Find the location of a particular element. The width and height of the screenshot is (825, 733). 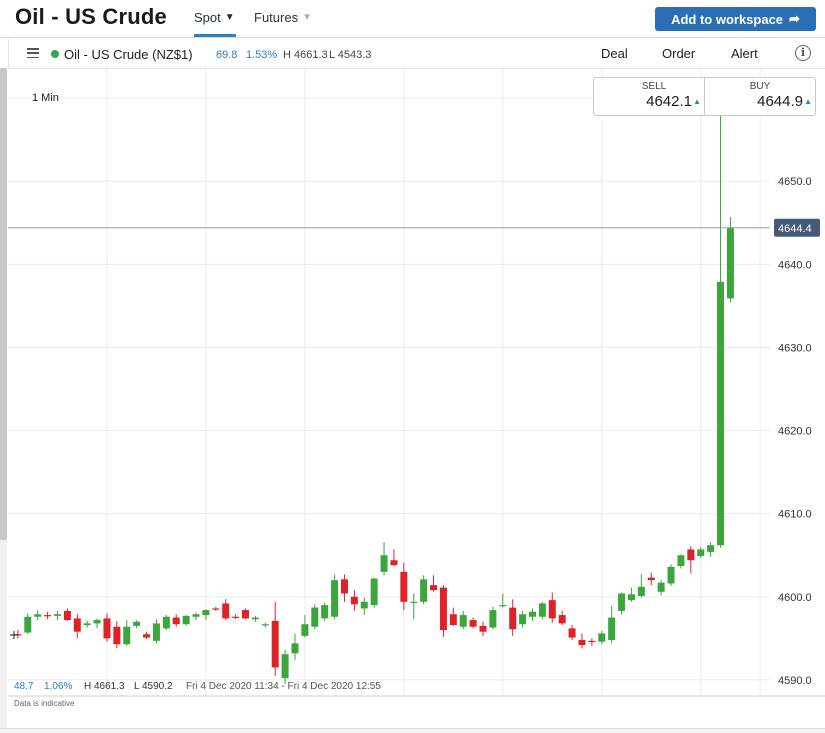

price-change: 69.8 is located at coordinates (227, 55).